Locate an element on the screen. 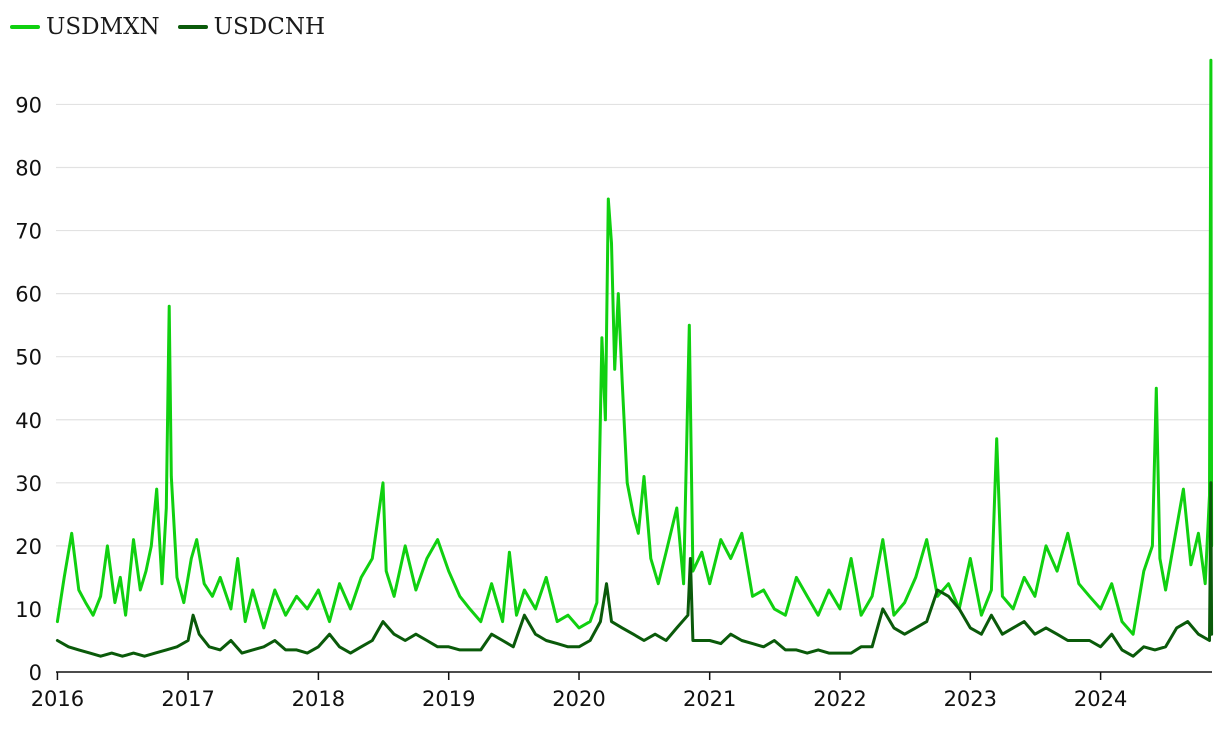 The image size is (1220, 732). x-tick-label: 2019 is located at coordinates (448, 699).